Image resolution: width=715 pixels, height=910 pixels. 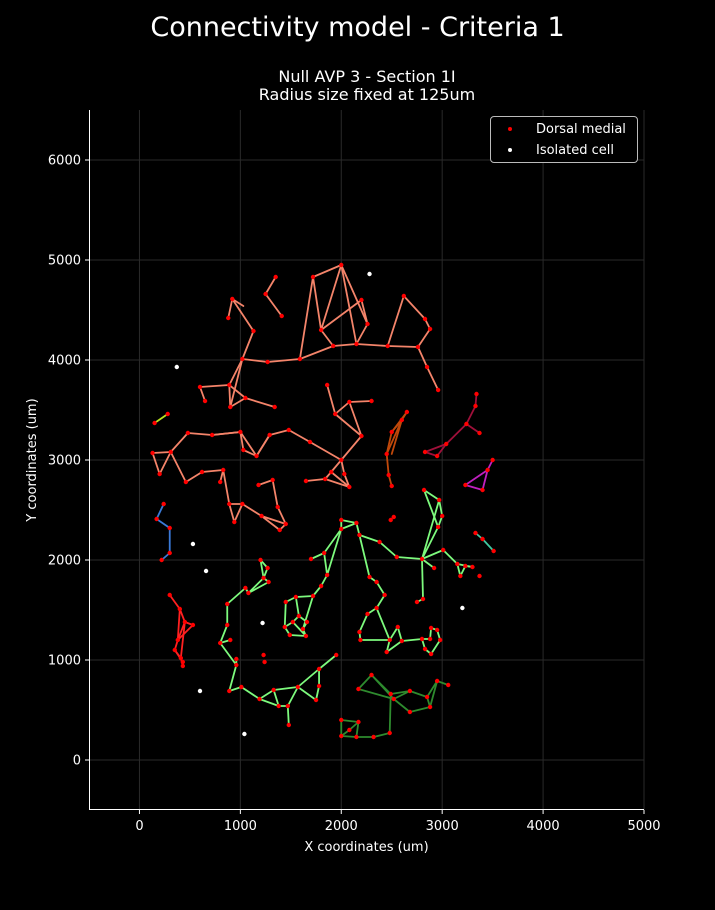 What do you see at coordinates (558, 129) in the screenshot?
I see `legend-item-dorsal-medial: Dorsal medial` at bounding box center [558, 129].